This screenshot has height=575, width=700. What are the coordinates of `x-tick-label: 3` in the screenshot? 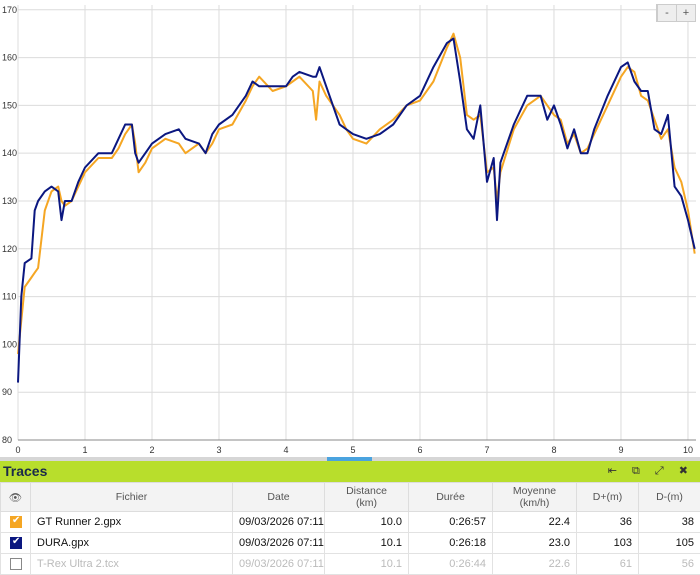 It's located at (218, 450).